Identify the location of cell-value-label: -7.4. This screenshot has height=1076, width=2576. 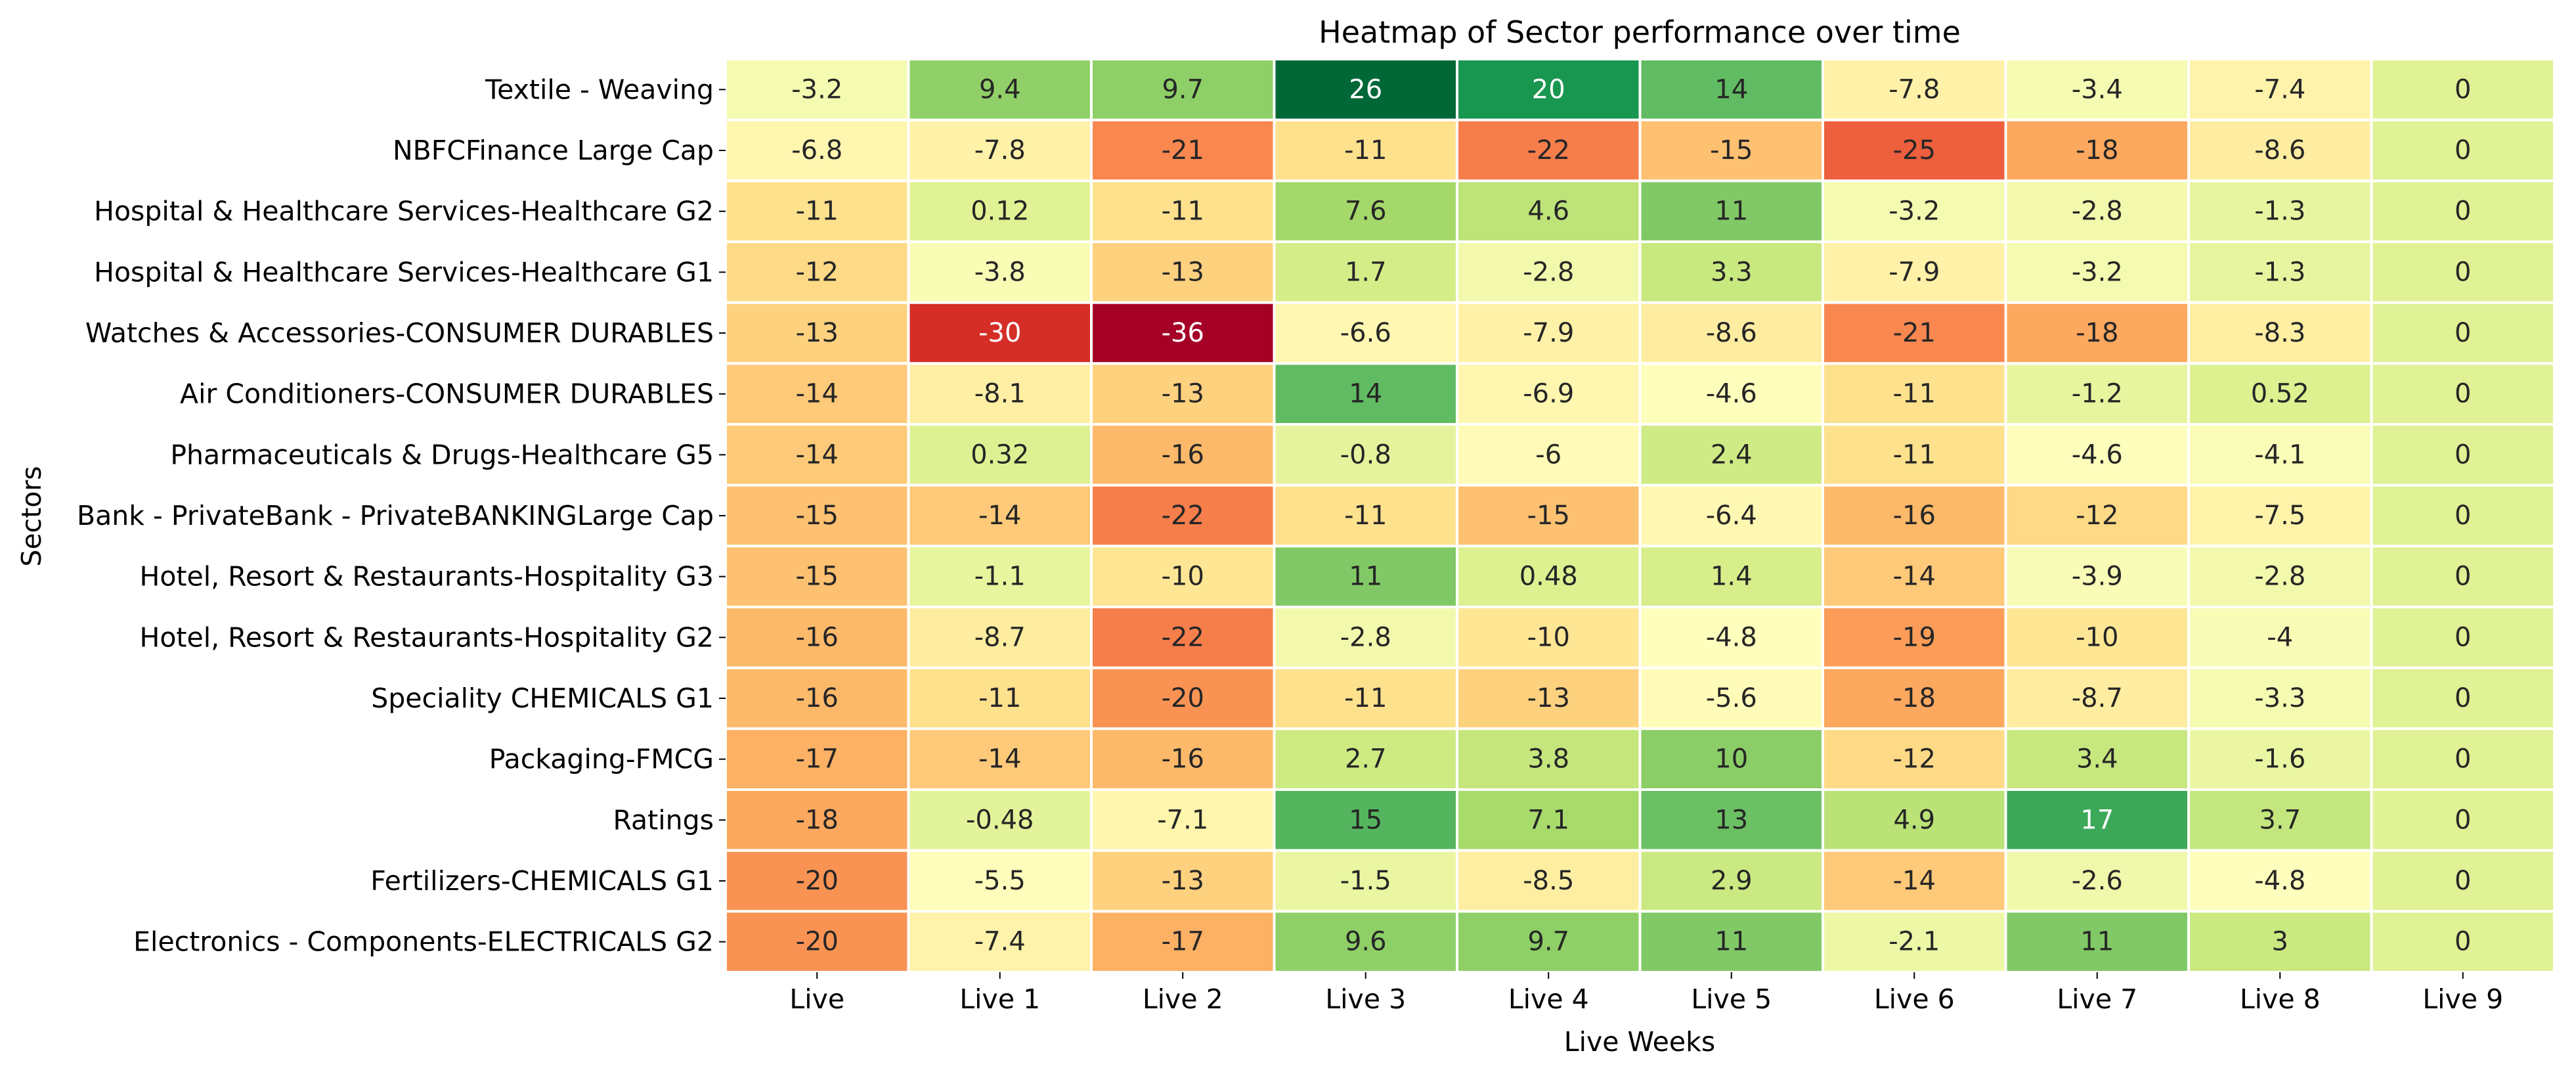
(1000, 942).